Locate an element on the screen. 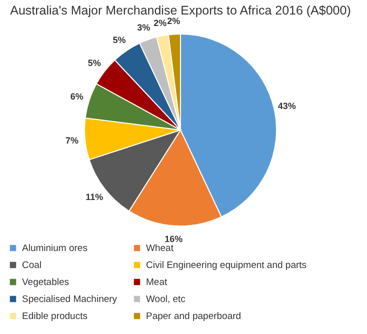  data-label: 7% is located at coordinates (71, 140).